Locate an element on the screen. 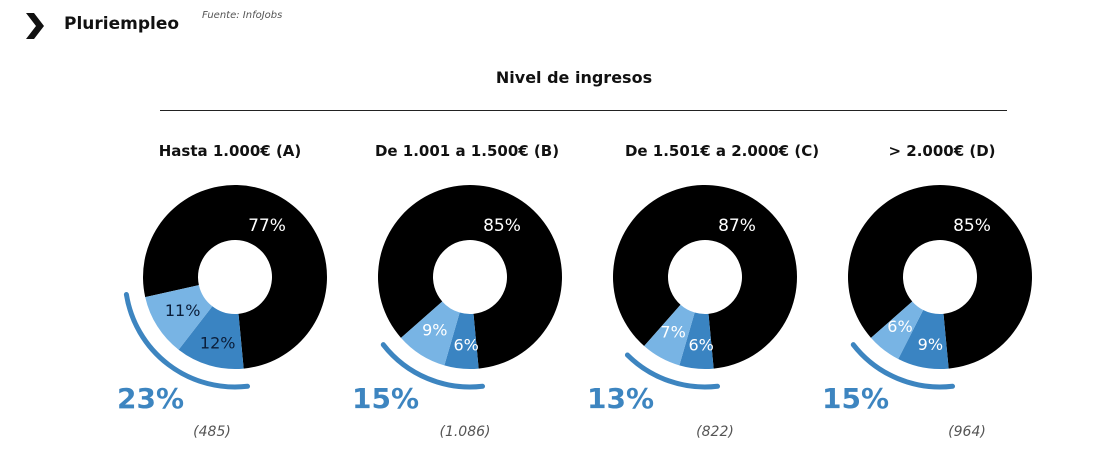 The height and width of the screenshot is (474, 1104). donut-segment-light-blue-d is located at coordinates (897, 330).